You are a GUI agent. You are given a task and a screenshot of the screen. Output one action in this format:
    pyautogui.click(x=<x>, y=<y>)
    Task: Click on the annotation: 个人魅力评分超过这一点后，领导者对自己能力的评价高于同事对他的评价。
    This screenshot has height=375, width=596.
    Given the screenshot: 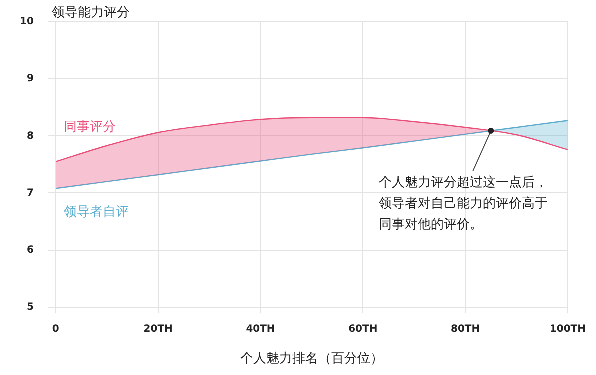 What is the action you would take?
    pyautogui.click(x=463, y=203)
    